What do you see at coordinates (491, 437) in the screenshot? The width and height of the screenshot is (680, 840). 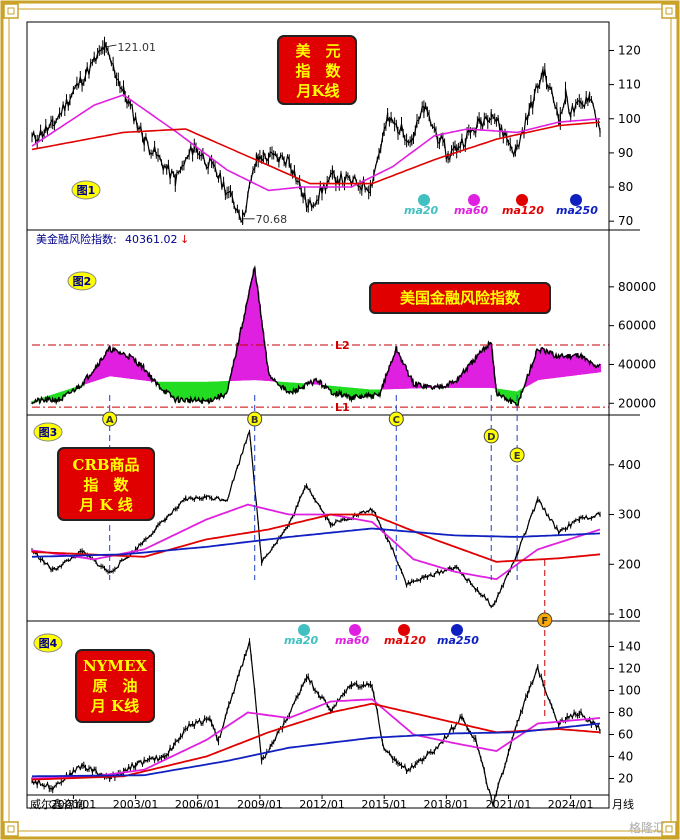 I see `event-marker-label: D` at bounding box center [491, 437].